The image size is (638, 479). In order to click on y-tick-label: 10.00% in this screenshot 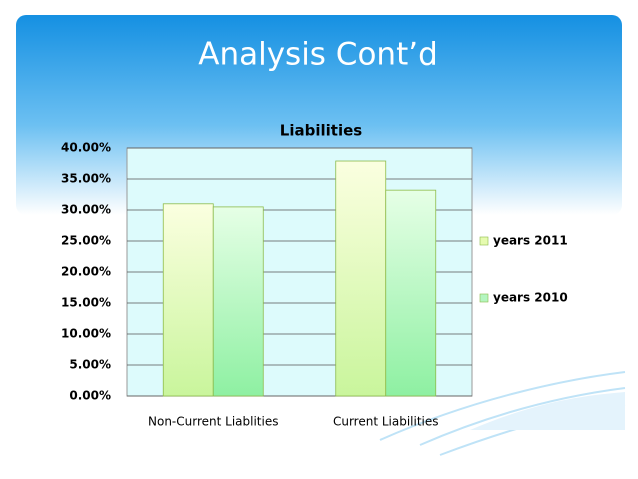, I will do `click(86, 334)`.